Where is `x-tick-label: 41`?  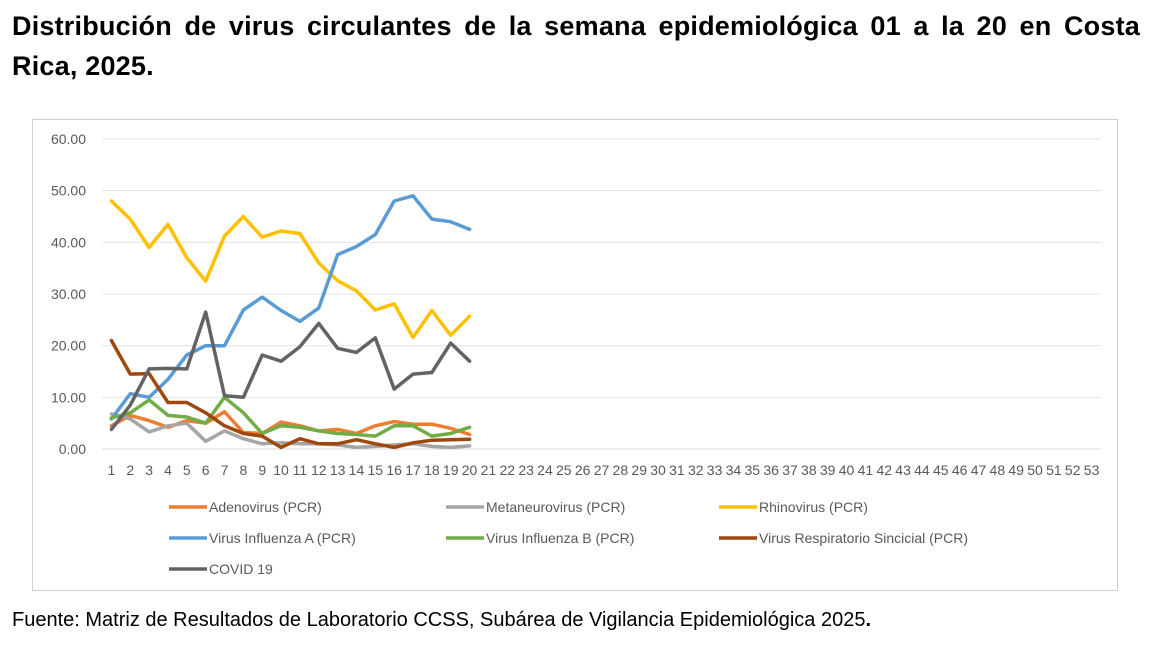 x-tick-label: 41 is located at coordinates (866, 470).